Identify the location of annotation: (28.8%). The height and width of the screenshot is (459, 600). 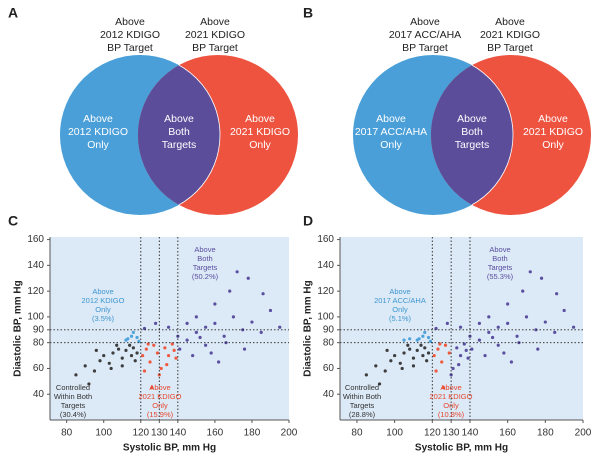
(362, 414).